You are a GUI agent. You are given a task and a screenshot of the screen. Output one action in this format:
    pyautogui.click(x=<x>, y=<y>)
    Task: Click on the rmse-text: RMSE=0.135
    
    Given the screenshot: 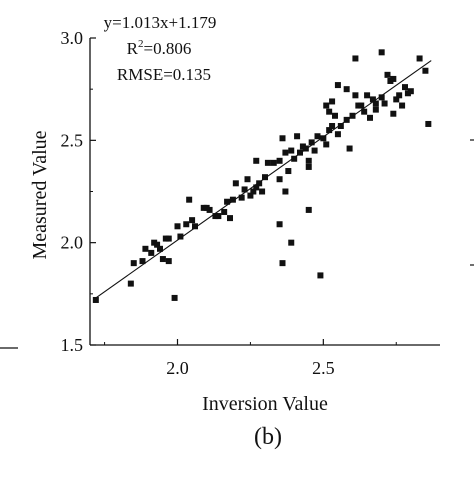 What is the action you would take?
    pyautogui.click(x=164, y=74)
    